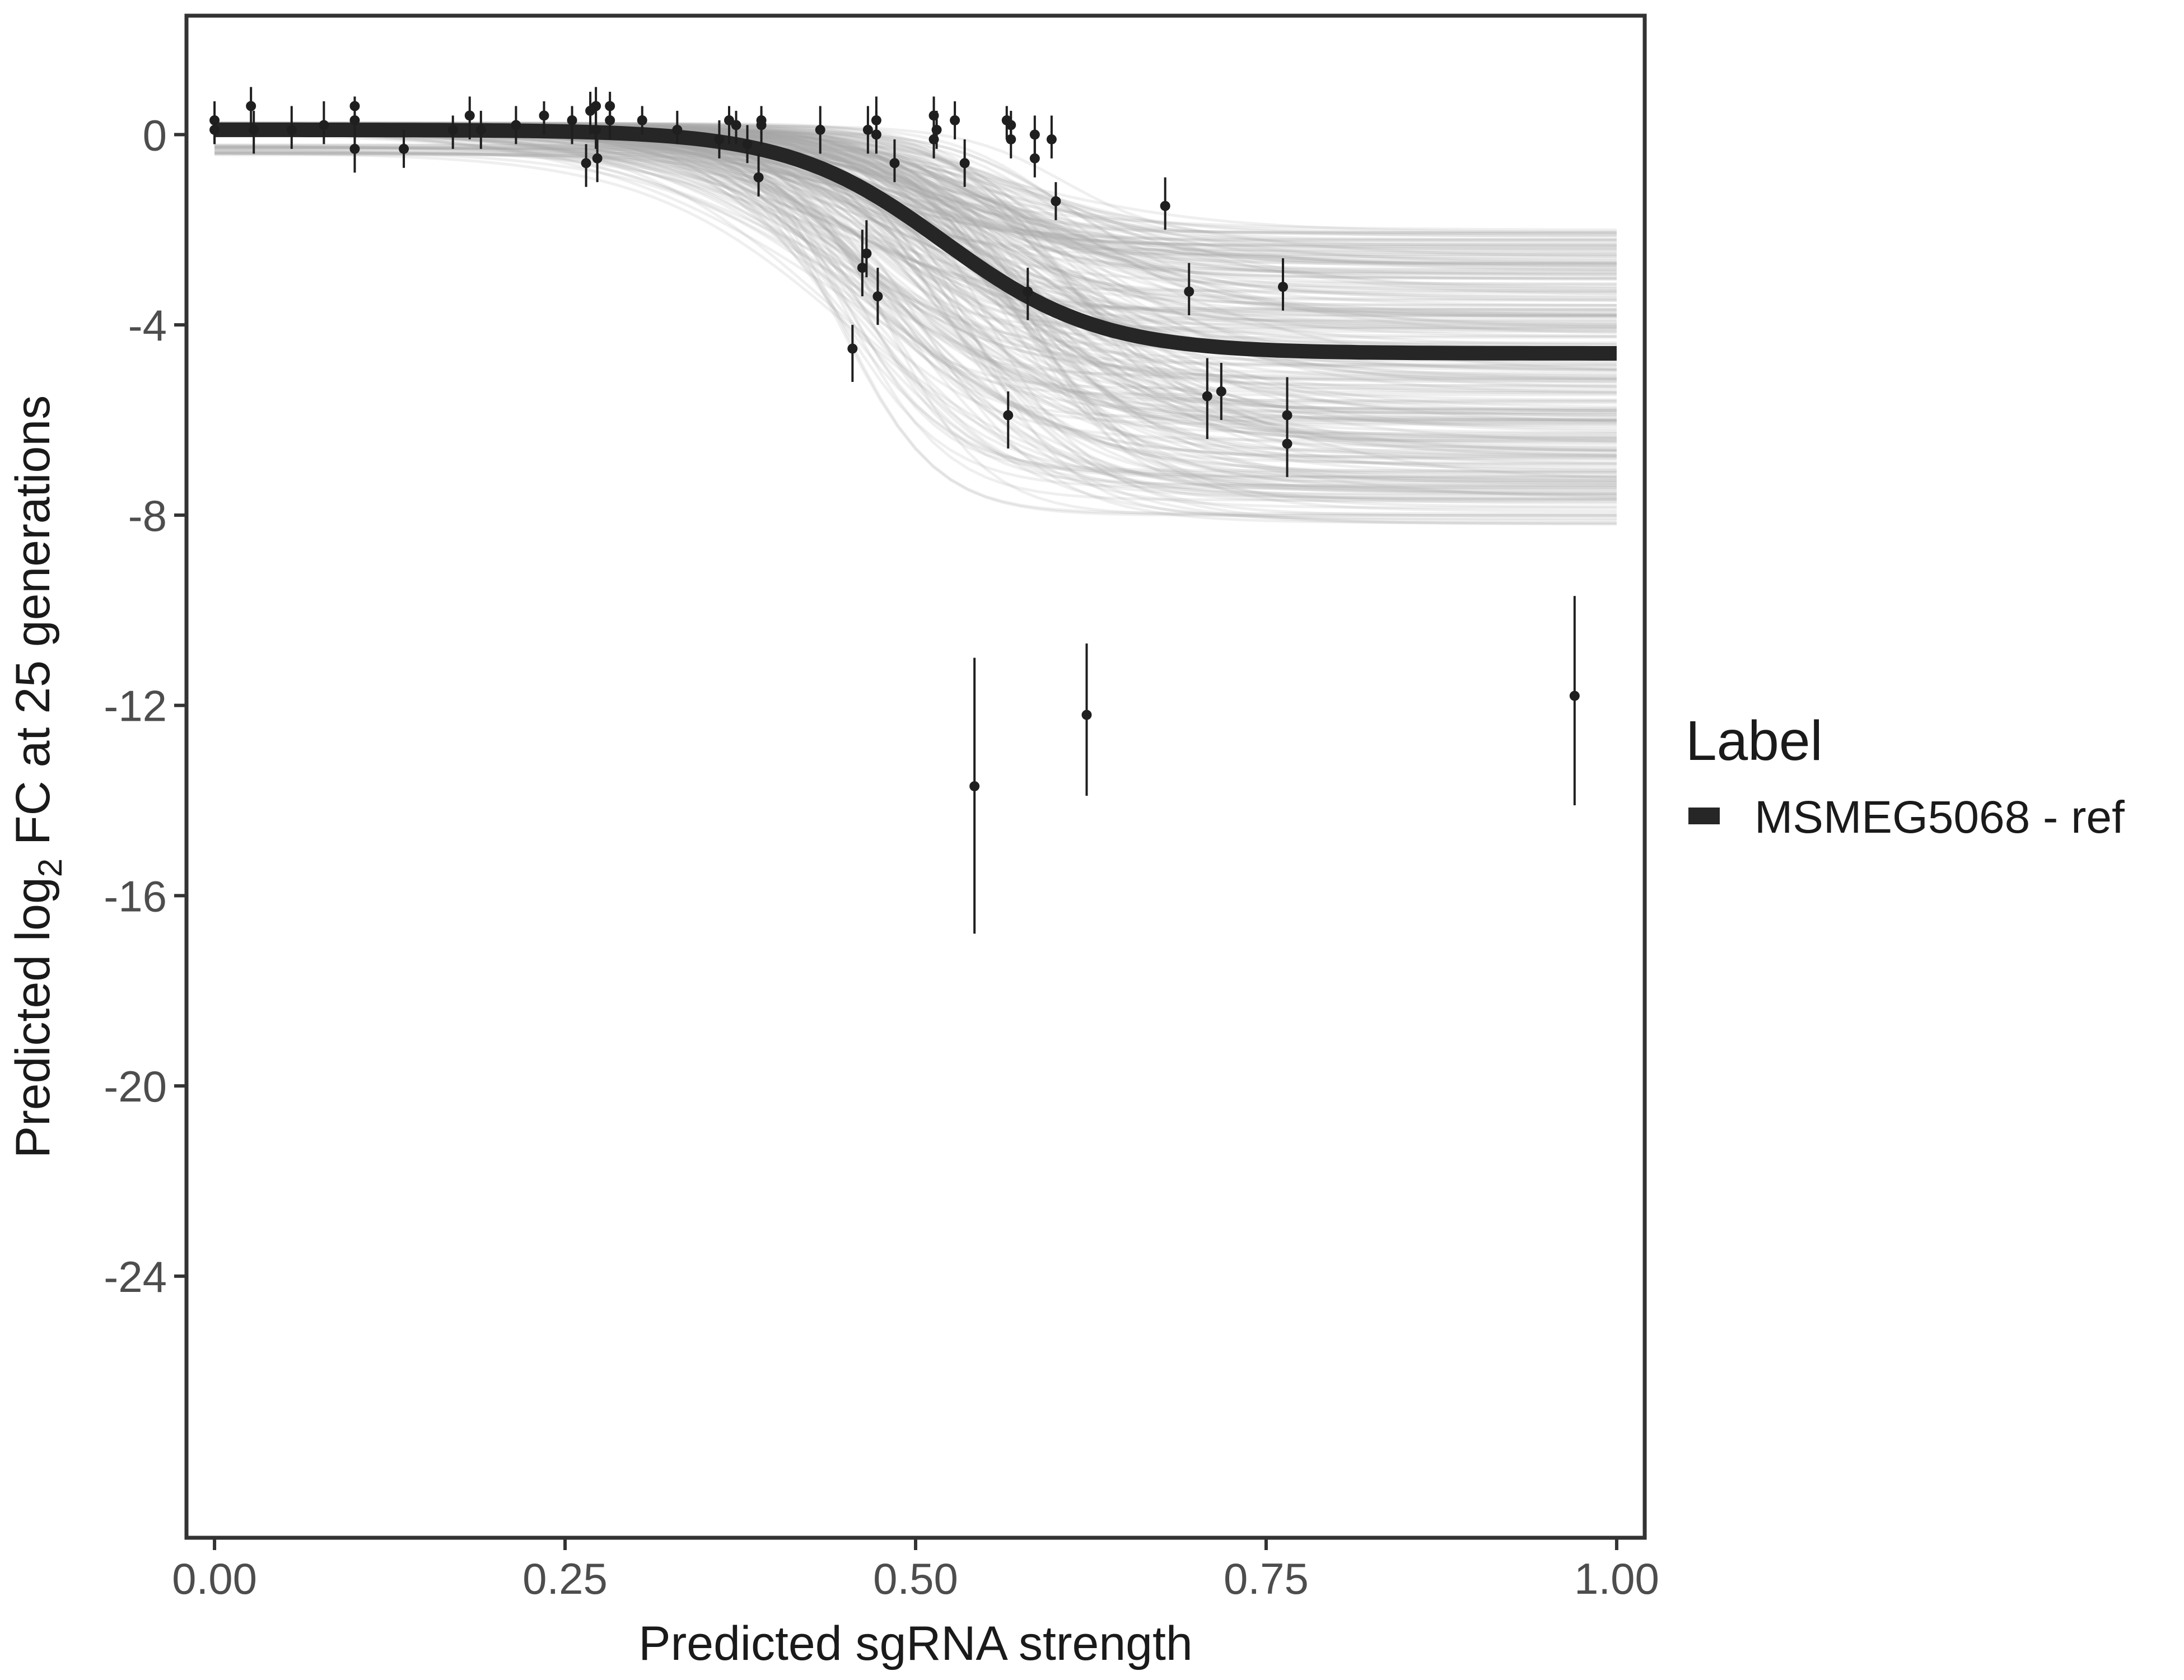 This screenshot has height=1680, width=2184. Describe the element at coordinates (155, 135) in the screenshot. I see `y-tick-label: 0` at that location.